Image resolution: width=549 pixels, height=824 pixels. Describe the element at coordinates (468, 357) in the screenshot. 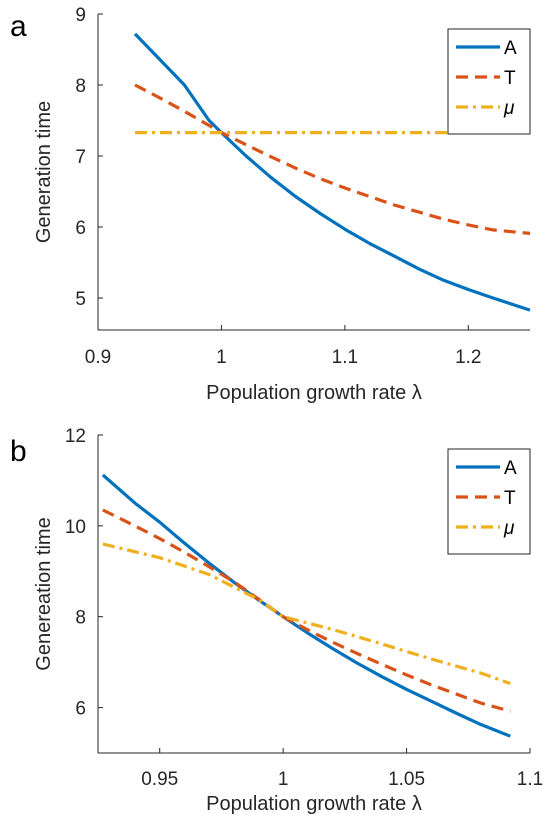

I see `x-tick-label: 1.2` at that location.